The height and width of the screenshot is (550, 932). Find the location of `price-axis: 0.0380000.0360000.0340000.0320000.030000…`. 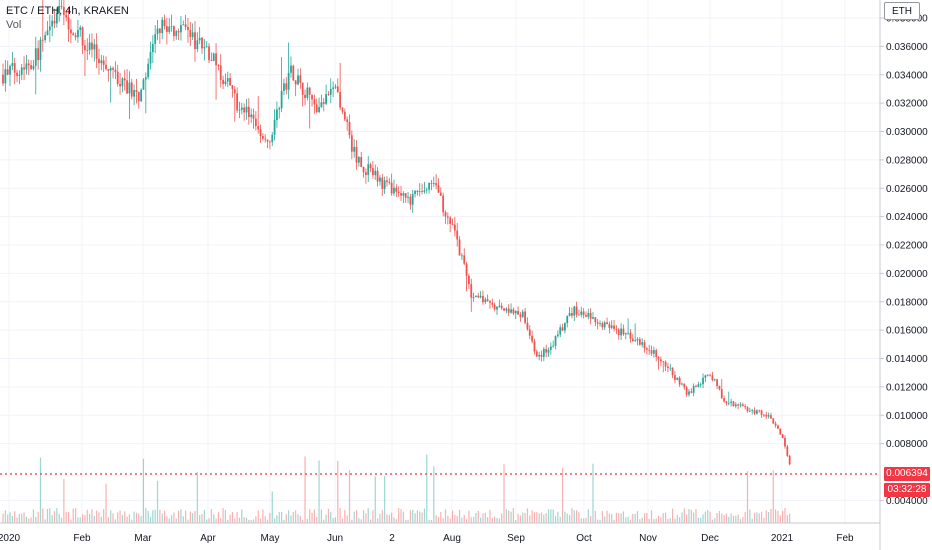

price-axis: 0.0380000.0360000.0340000.0320000.030000… is located at coordinates (904, 260).